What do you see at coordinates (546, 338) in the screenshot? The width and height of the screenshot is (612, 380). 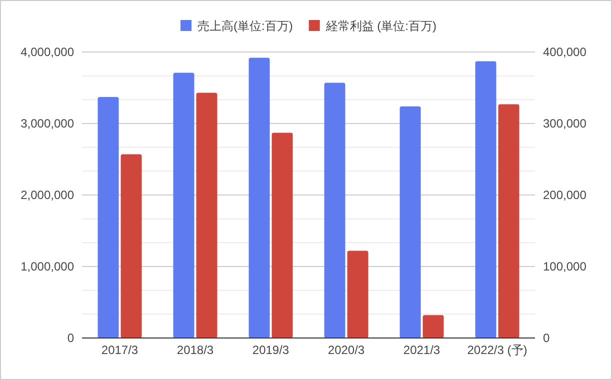 I see `y2-tick-label: 0` at bounding box center [546, 338].